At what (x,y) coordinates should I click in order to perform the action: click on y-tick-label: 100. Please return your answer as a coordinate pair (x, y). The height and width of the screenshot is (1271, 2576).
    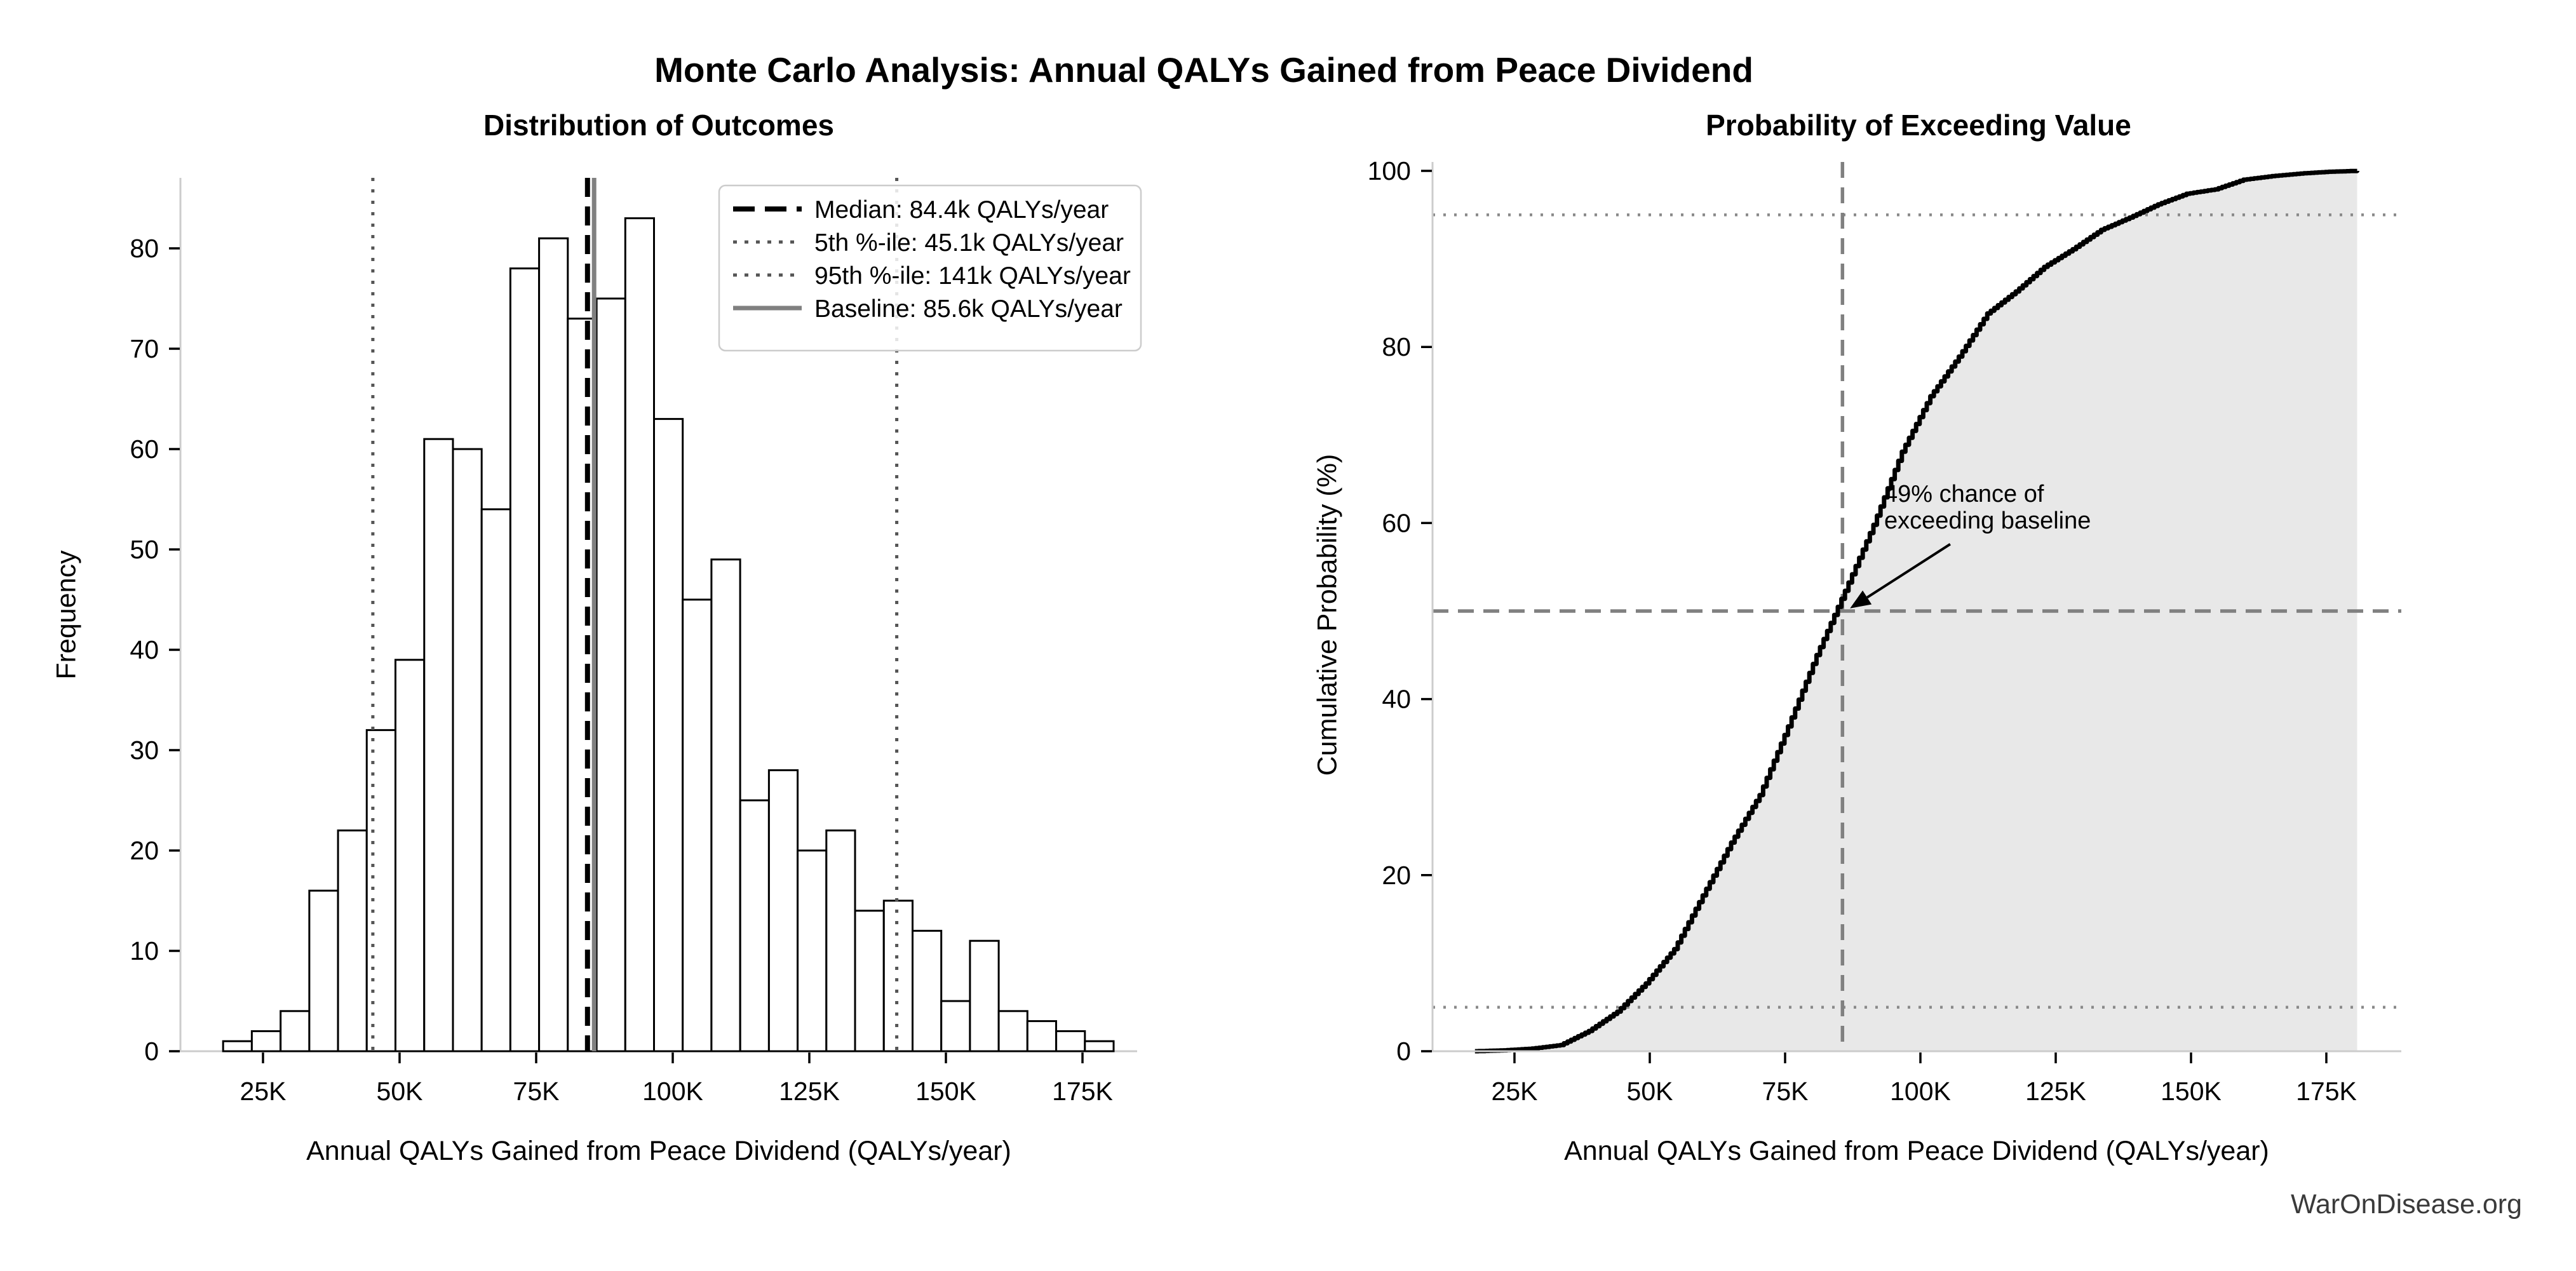
    Looking at the image, I should click on (1389, 170).